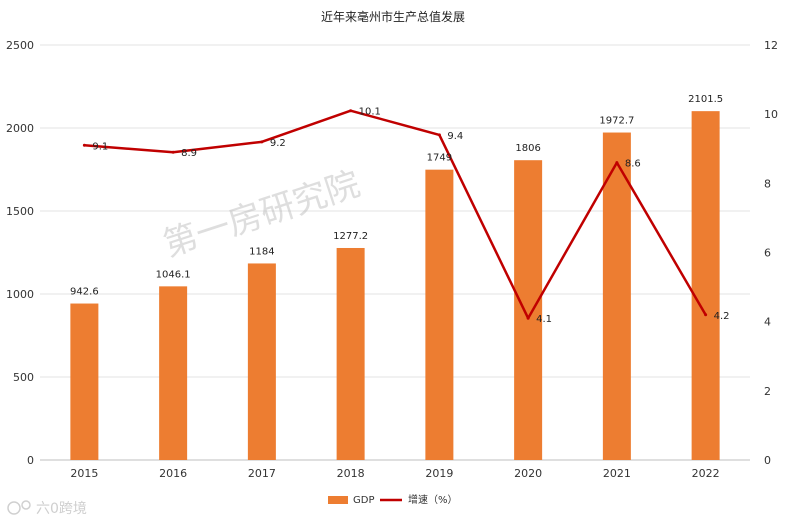  Describe the element at coordinates (771, 114) in the screenshot. I see `y-right-tick-label: 10` at that location.